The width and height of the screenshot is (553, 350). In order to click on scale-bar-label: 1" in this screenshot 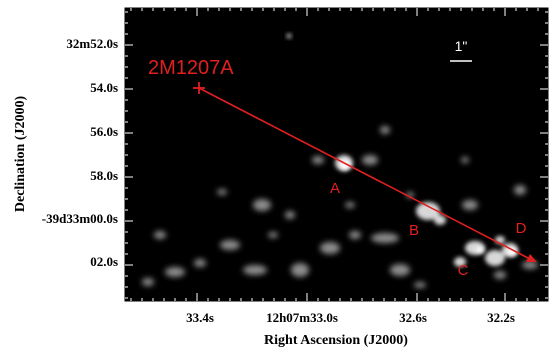, I will do `click(461, 46)`.